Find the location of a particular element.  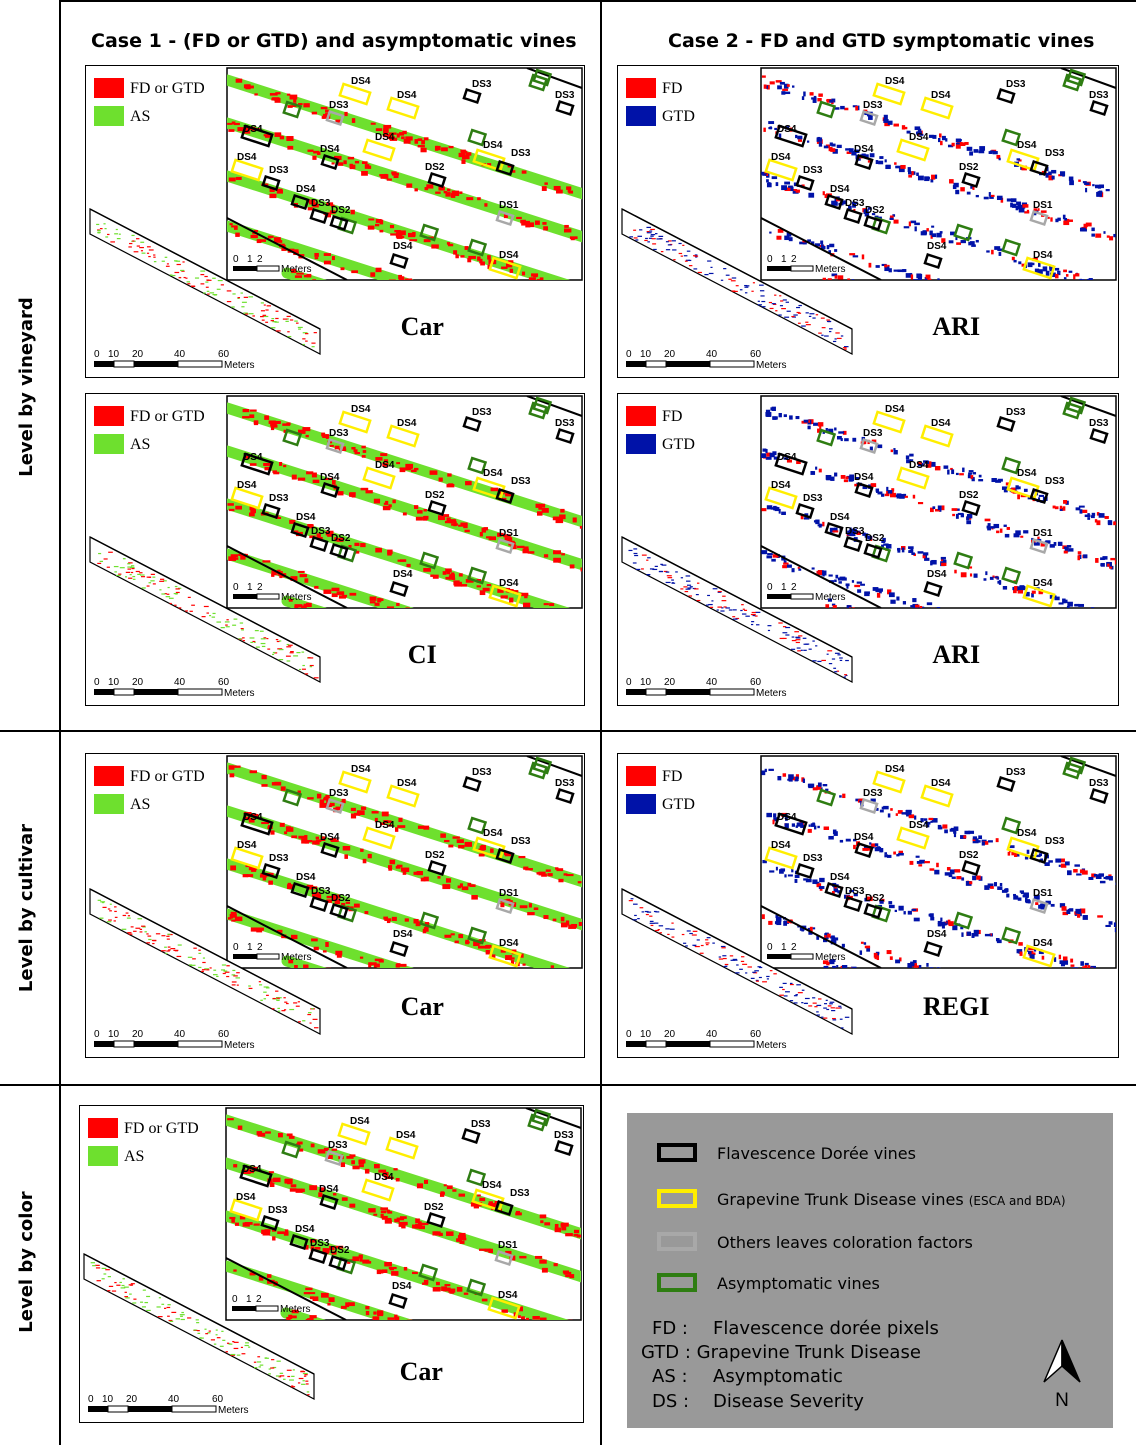

disease-severity-label: DS2 is located at coordinates (969, 855).